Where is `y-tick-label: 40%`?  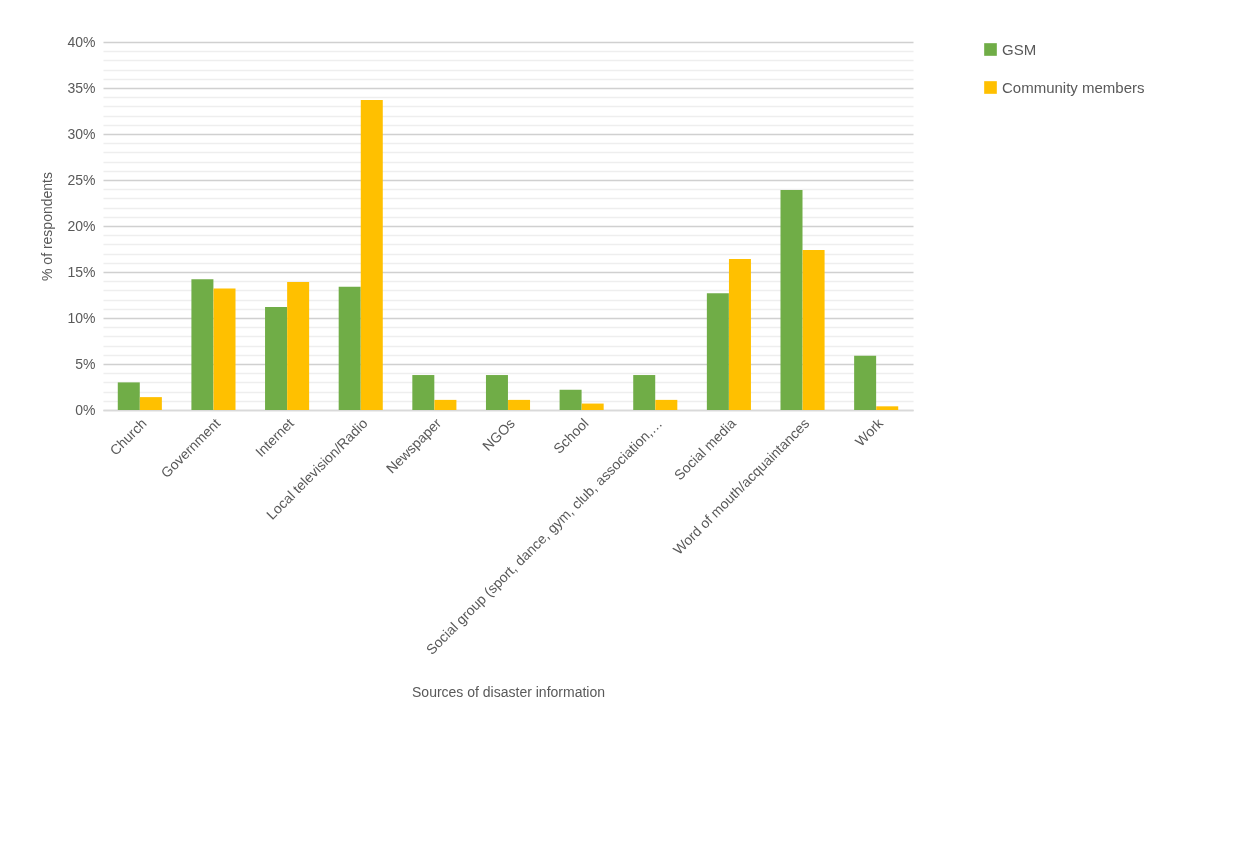
y-tick-label: 40% is located at coordinates (81, 41).